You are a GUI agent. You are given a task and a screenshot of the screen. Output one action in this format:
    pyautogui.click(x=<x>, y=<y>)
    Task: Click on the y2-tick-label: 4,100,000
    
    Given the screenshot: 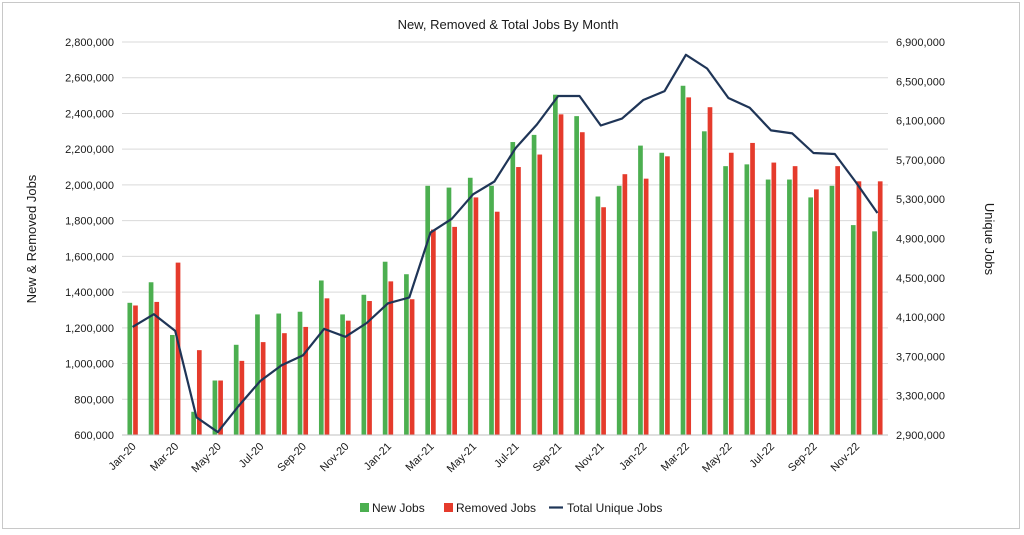 What is the action you would take?
    pyautogui.click(x=920, y=318)
    